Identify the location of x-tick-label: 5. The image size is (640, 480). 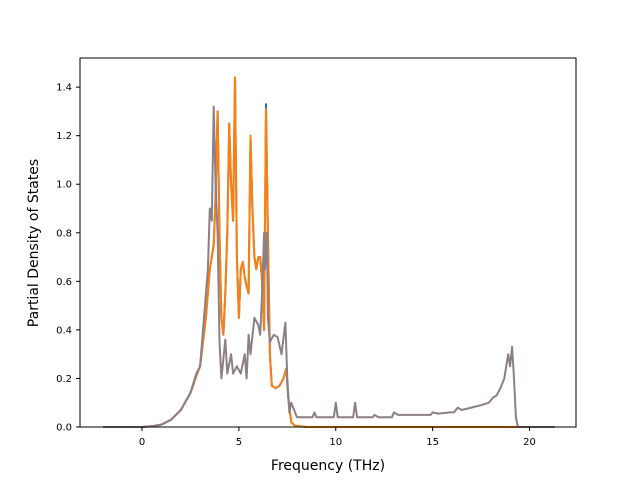
(239, 442).